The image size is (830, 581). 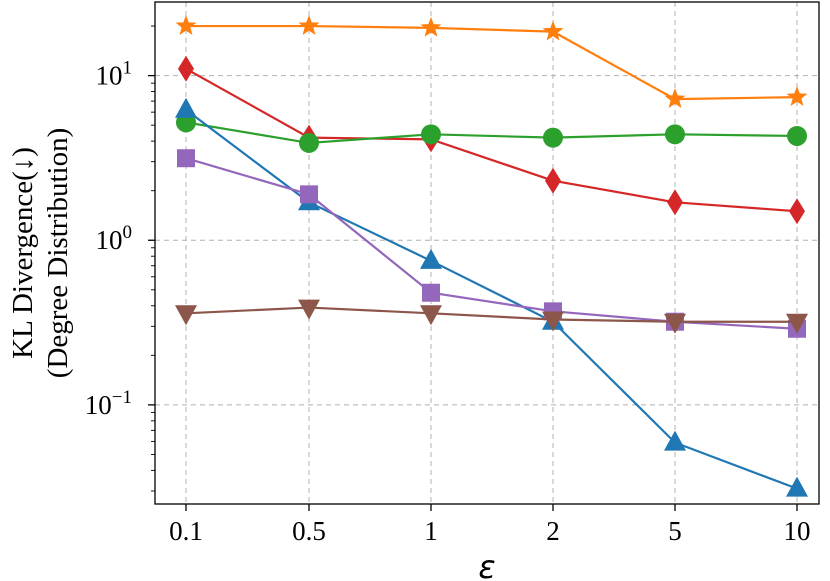 What do you see at coordinates (489, 531) in the screenshot?
I see `x-tick-labels: 0.1 0.5 1 2 5 10` at bounding box center [489, 531].